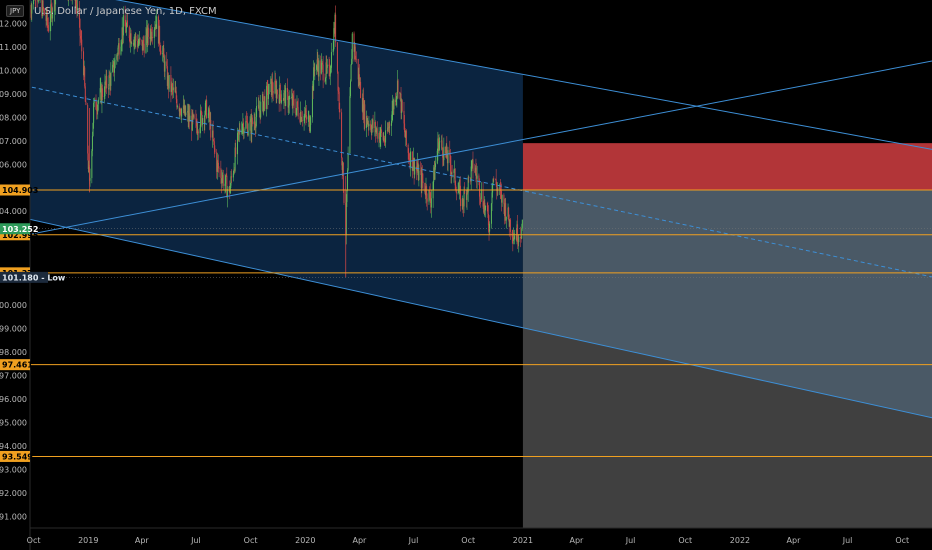  What do you see at coordinates (13, 422) in the screenshot?
I see `price-tick-label: 95.000` at bounding box center [13, 422].